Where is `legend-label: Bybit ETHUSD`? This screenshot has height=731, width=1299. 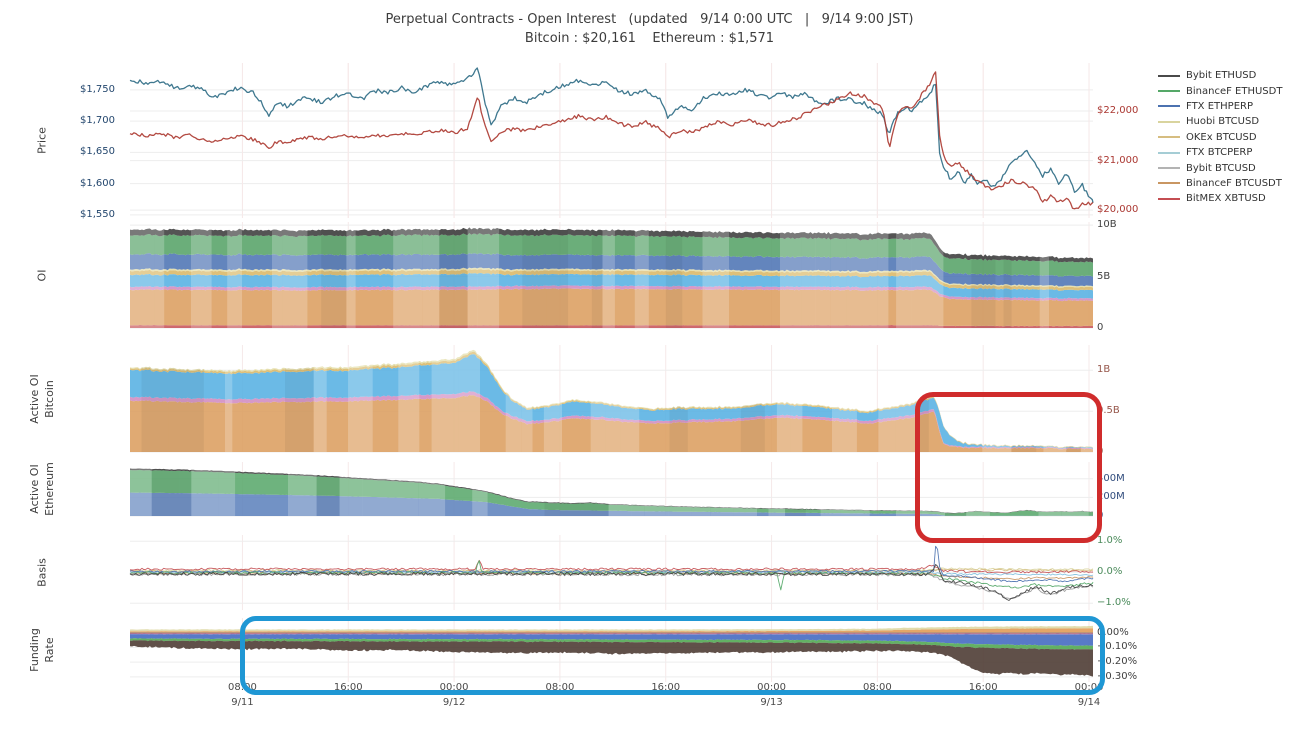 legend-label: Bybit ETHUSD is located at coordinates (1221, 76).